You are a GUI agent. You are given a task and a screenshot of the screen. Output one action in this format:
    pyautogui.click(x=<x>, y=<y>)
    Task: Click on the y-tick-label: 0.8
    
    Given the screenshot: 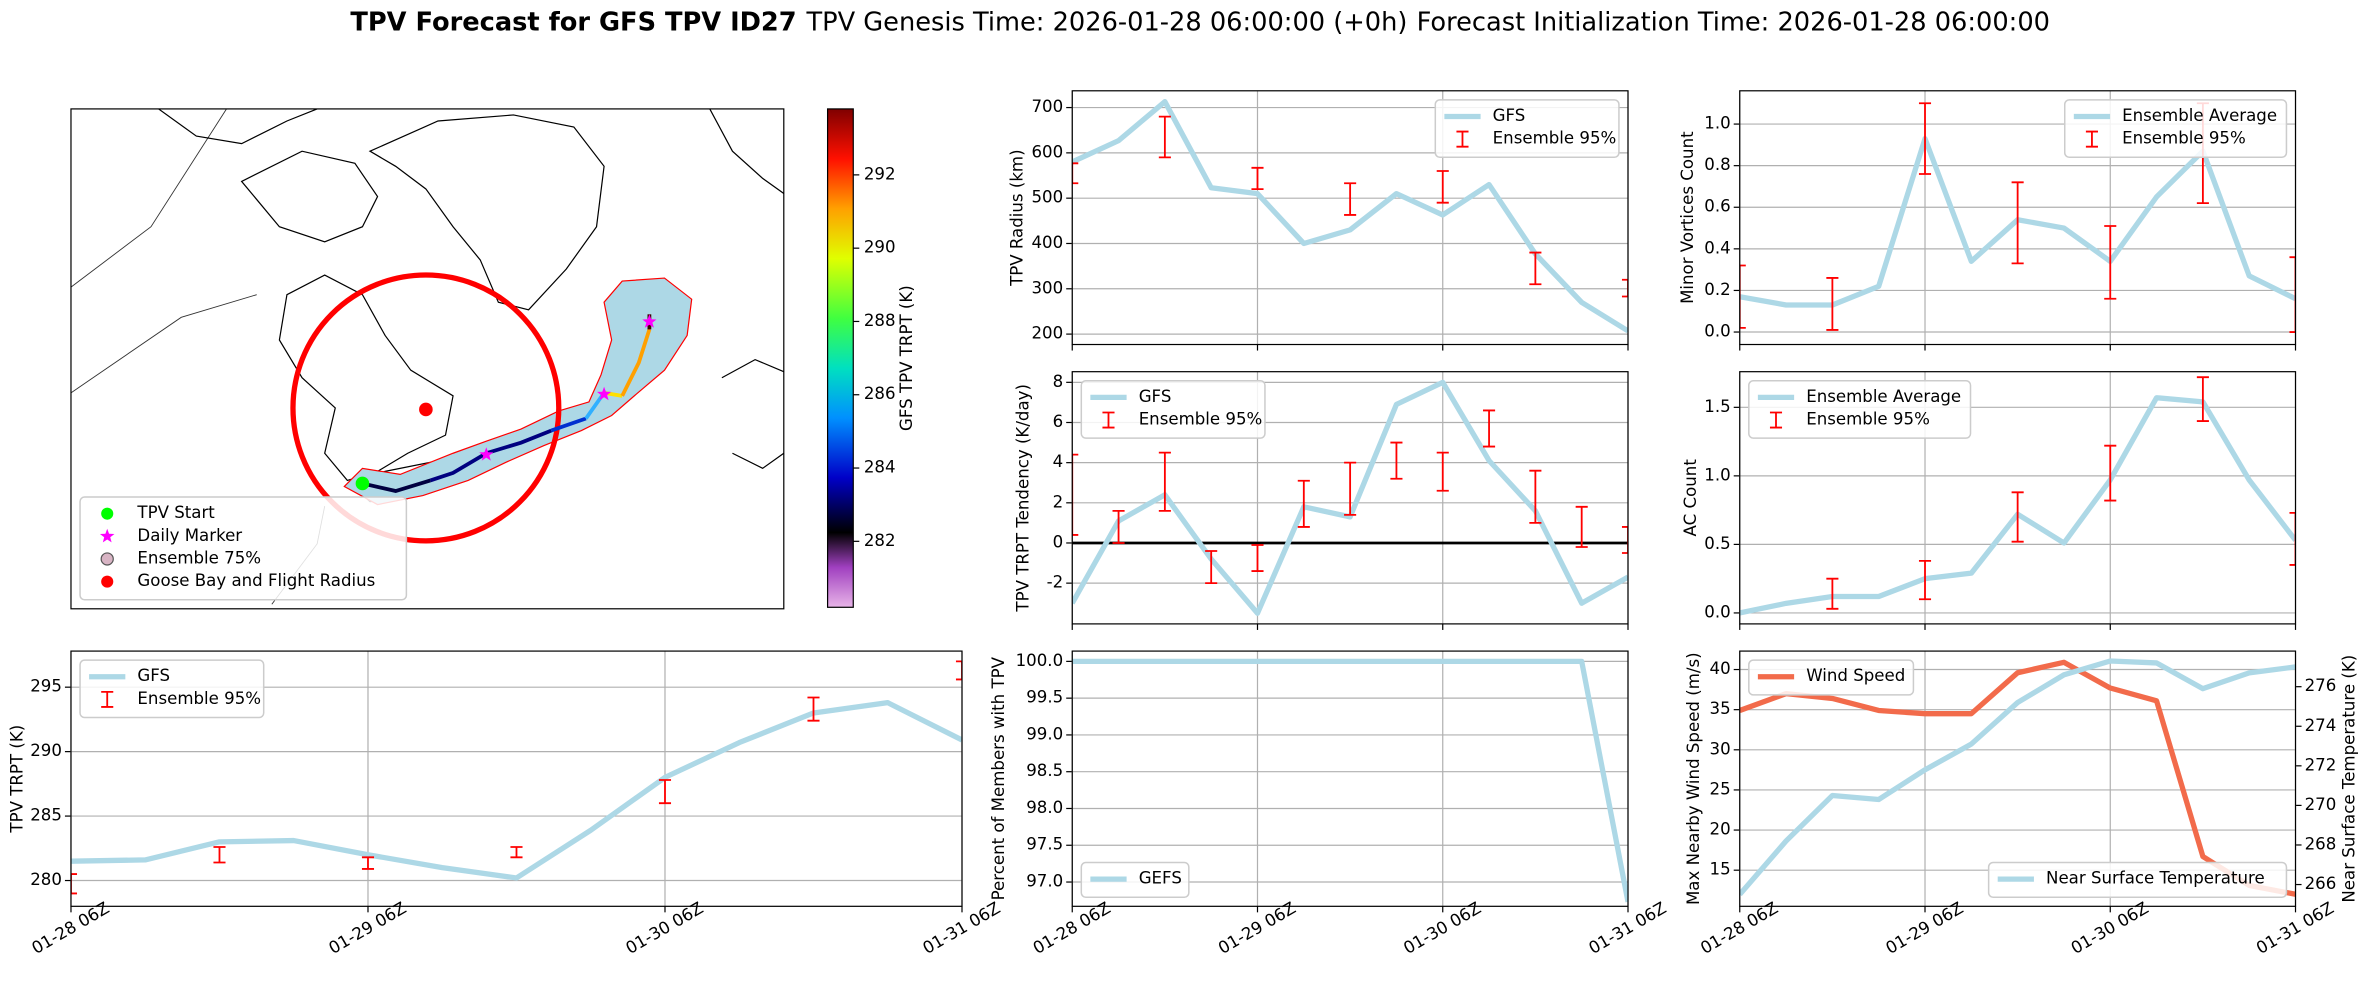 What is the action you would take?
    pyautogui.click(x=1717, y=164)
    